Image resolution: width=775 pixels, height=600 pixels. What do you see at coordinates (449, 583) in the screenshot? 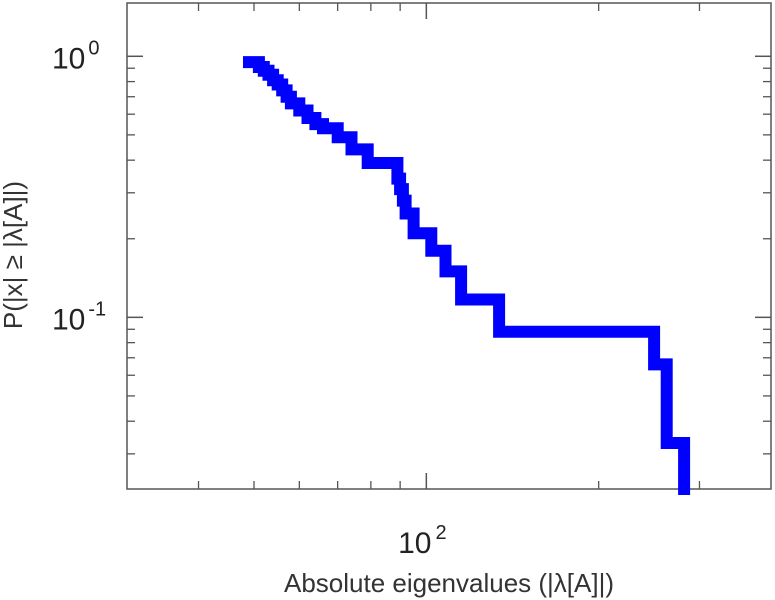
I see `x-axis-label: Absolute eigenvalues (|λ[A]|)` at bounding box center [449, 583].